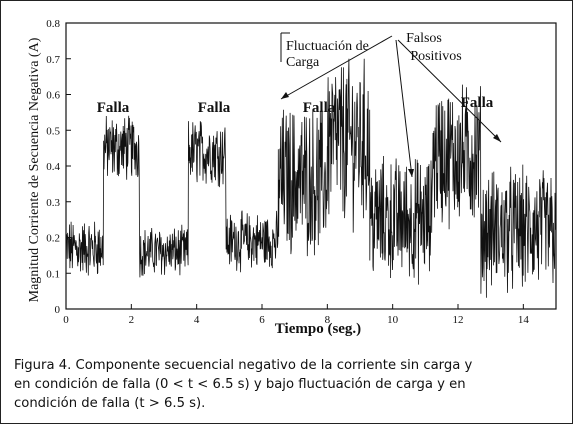  I want to click on y-tick-label: 0.1, so click(53, 274).